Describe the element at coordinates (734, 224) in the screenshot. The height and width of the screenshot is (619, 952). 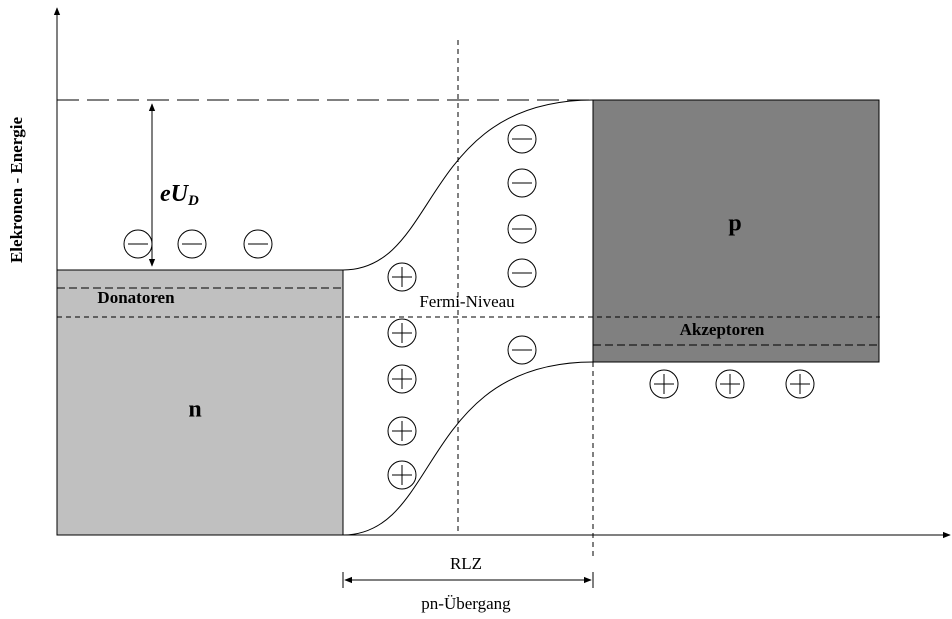
I see `p-label: p` at that location.